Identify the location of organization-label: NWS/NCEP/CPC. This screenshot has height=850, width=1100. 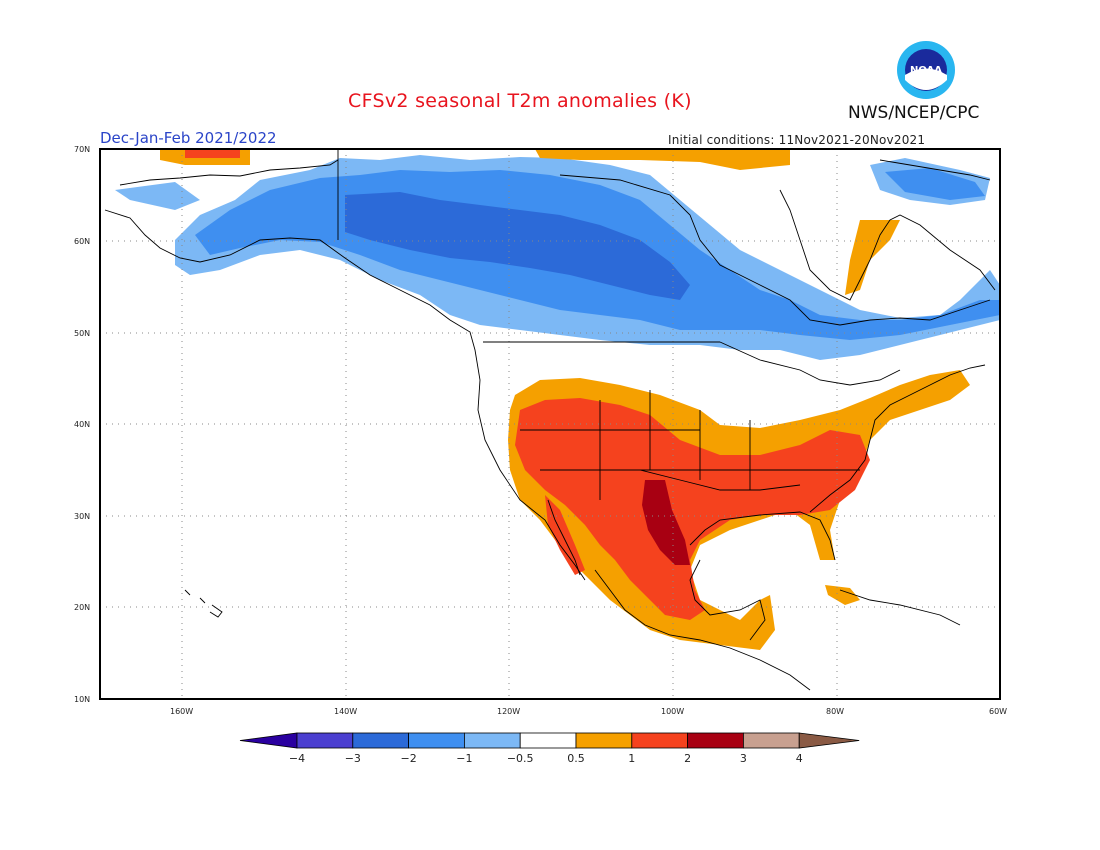
(914, 113).